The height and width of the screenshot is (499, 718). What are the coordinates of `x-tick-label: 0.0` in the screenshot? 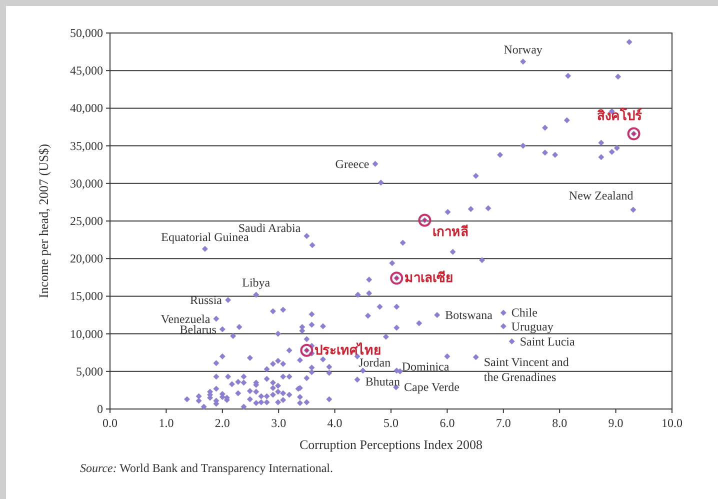 It's located at (110, 423).